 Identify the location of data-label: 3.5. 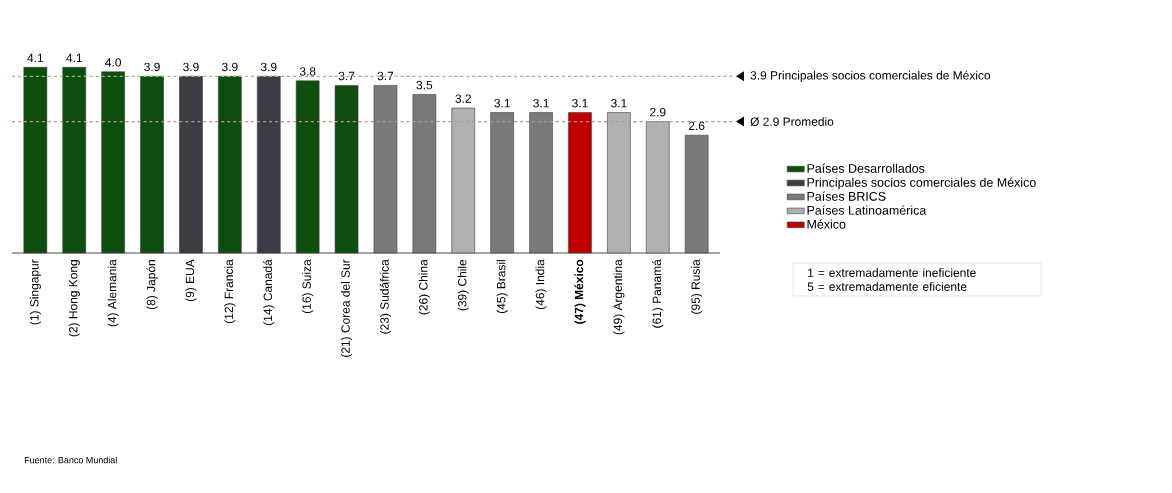
(424, 85).